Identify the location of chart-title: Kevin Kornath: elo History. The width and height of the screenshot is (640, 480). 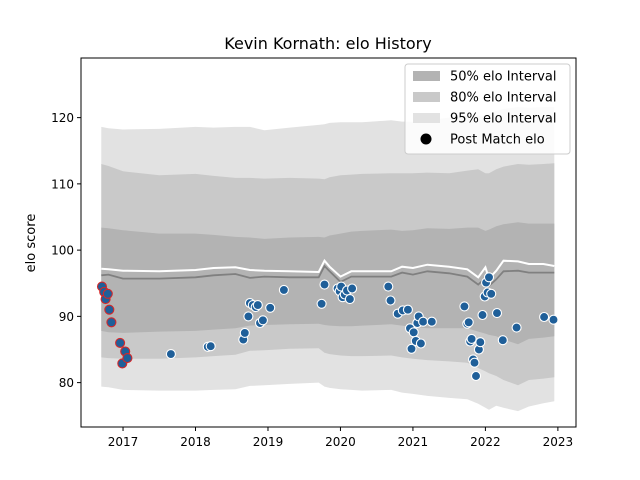
(327, 43).